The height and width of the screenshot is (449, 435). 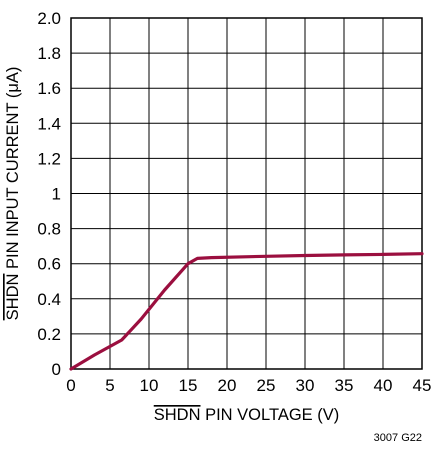 I want to click on x-axis-title-overlined: SHDN, so click(x=177, y=415).